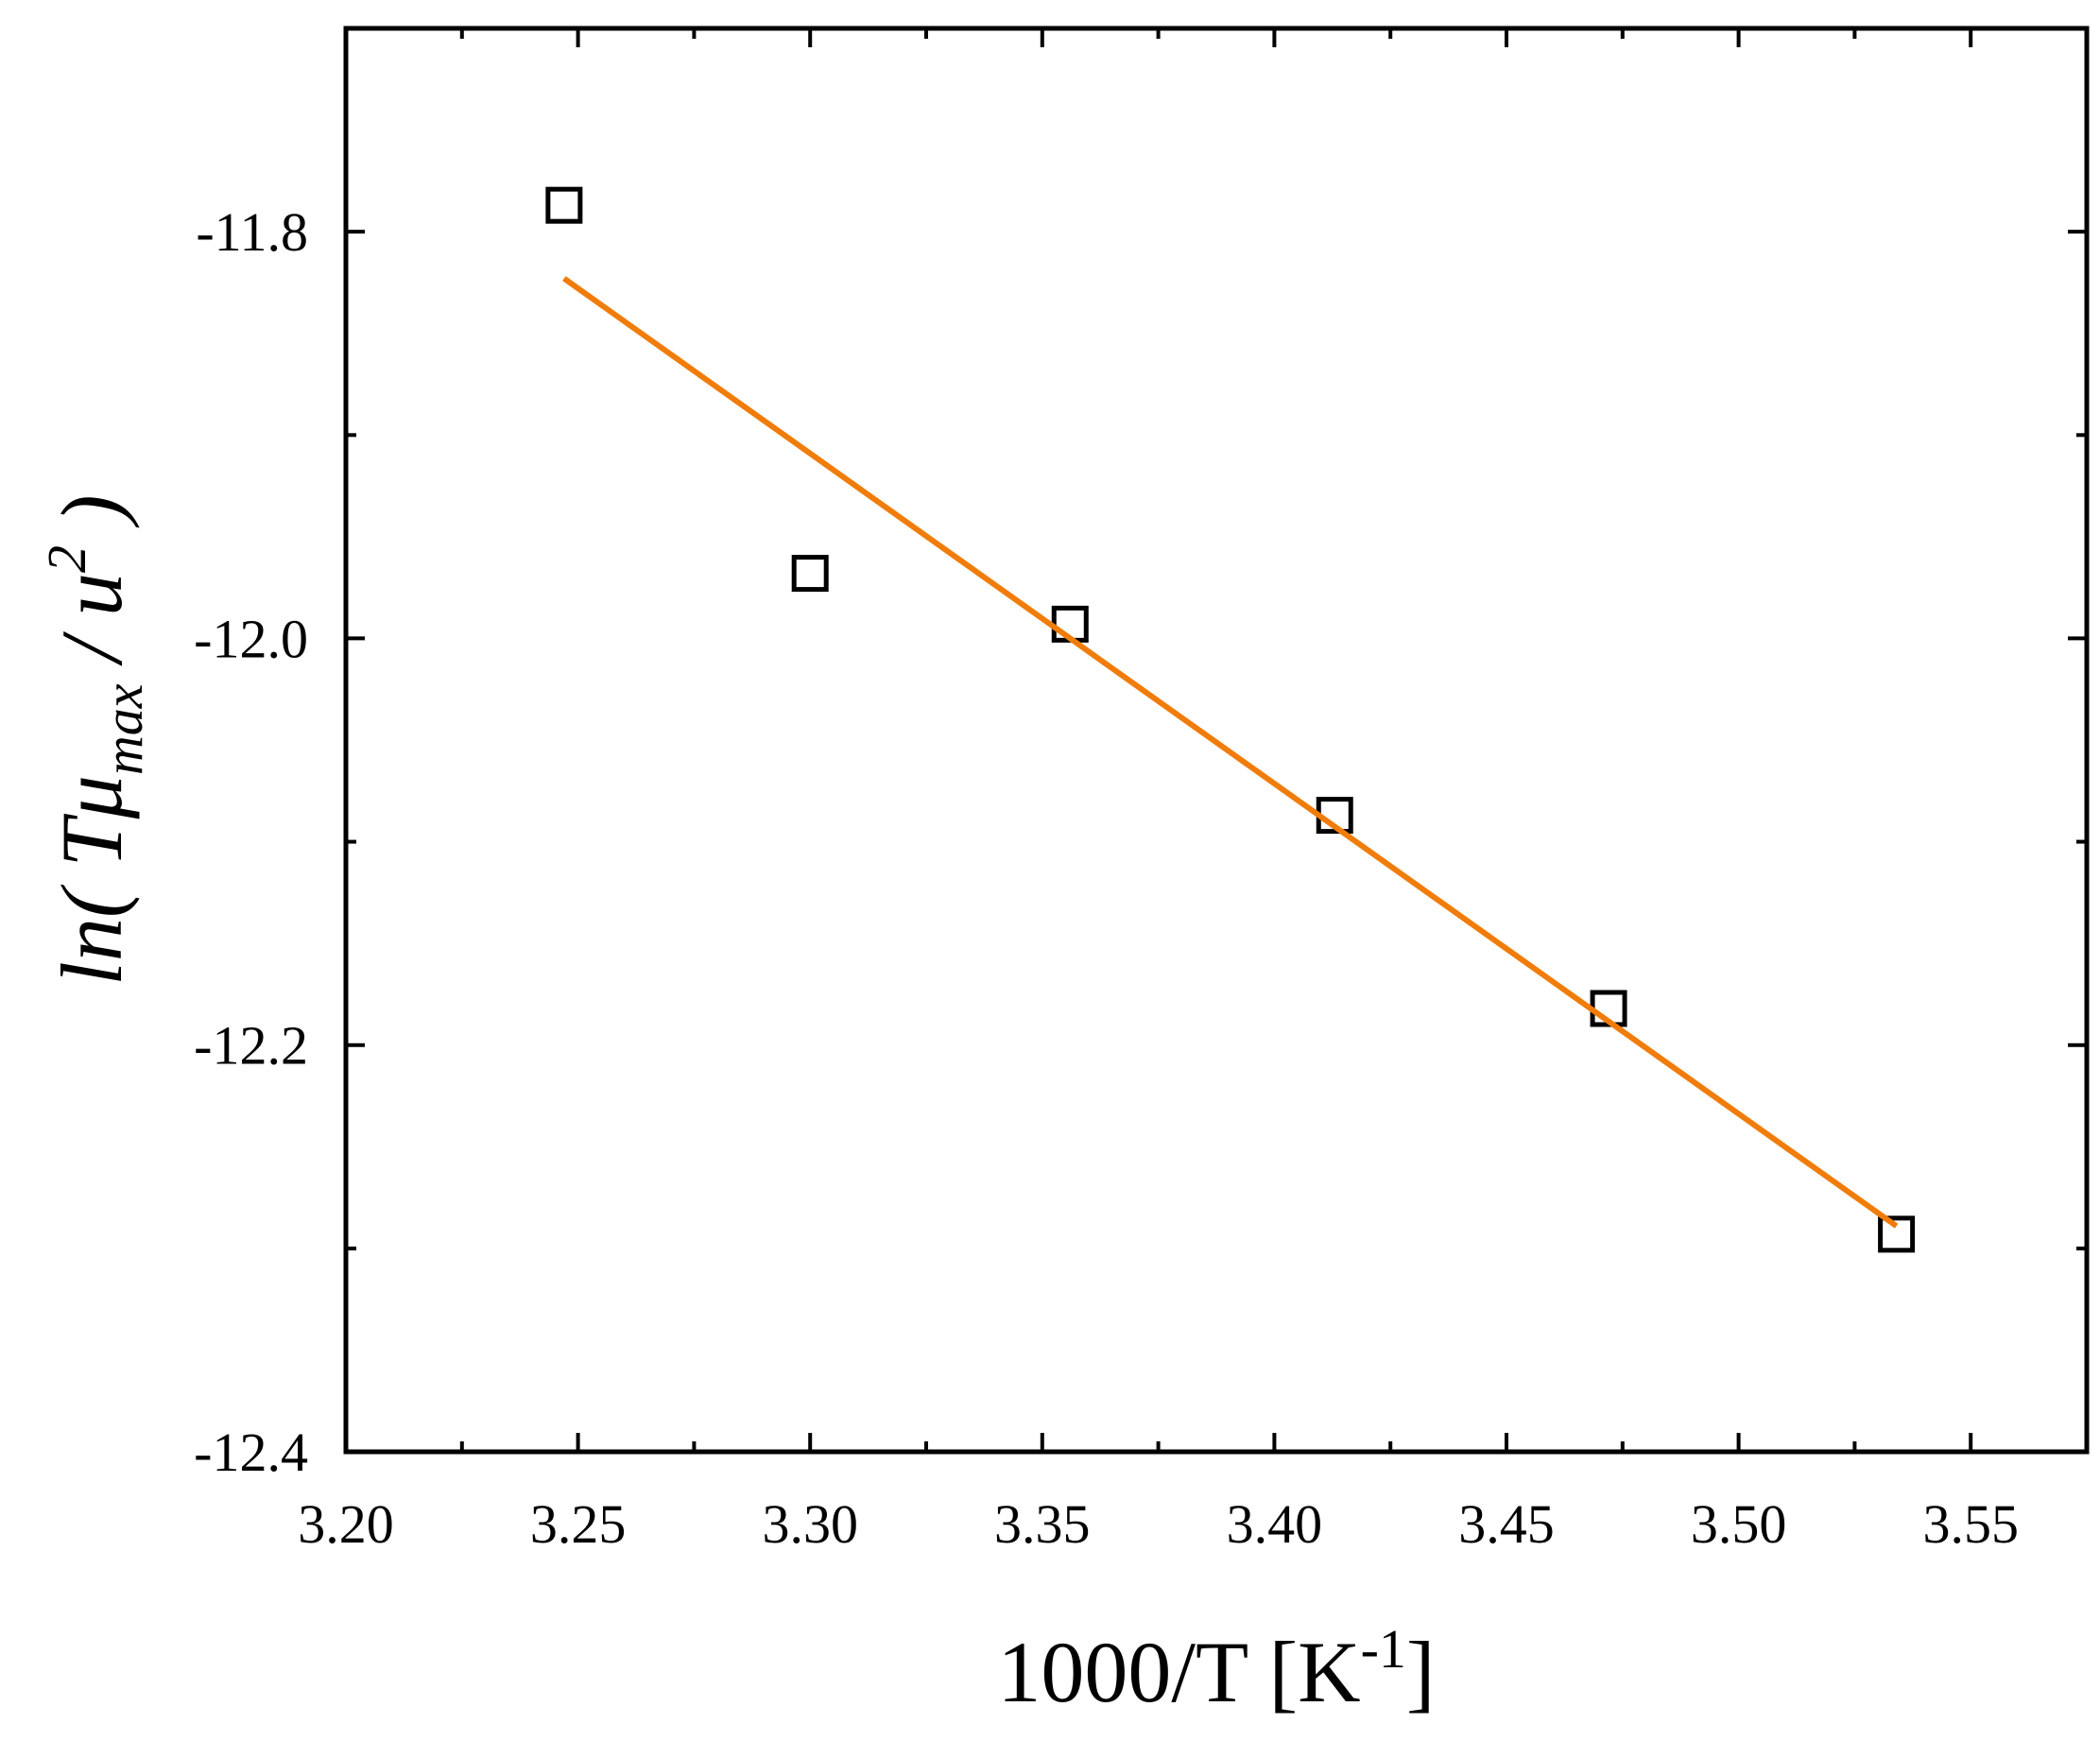 The height and width of the screenshot is (1741, 2100). What do you see at coordinates (1275, 1524) in the screenshot?
I see `x-tick-label: 3.40` at bounding box center [1275, 1524].